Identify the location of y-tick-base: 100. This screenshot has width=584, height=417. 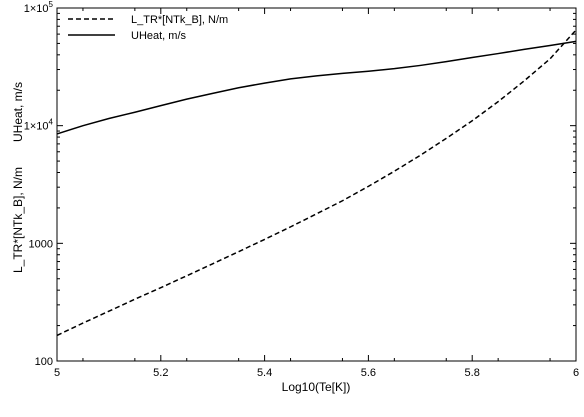
(44, 362).